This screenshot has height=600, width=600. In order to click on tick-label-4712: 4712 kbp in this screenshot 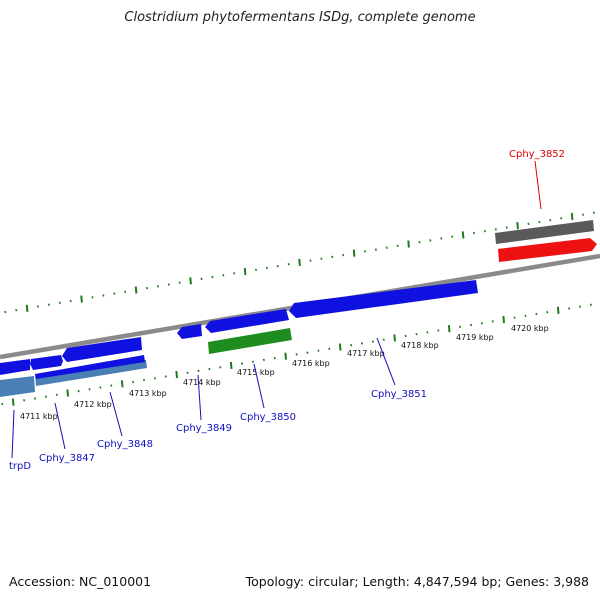, I will do `click(93, 404)`.